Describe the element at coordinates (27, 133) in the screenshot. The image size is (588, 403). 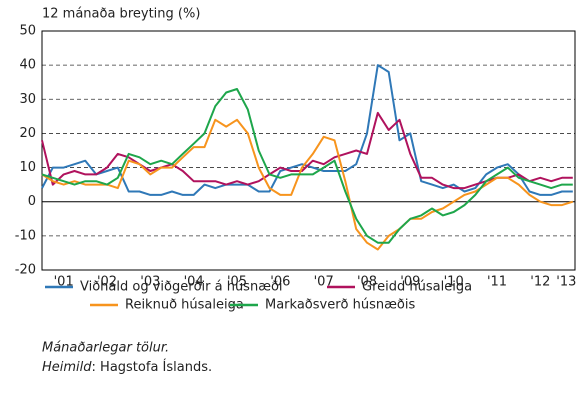
I see `y-tick-label: 20` at that location.